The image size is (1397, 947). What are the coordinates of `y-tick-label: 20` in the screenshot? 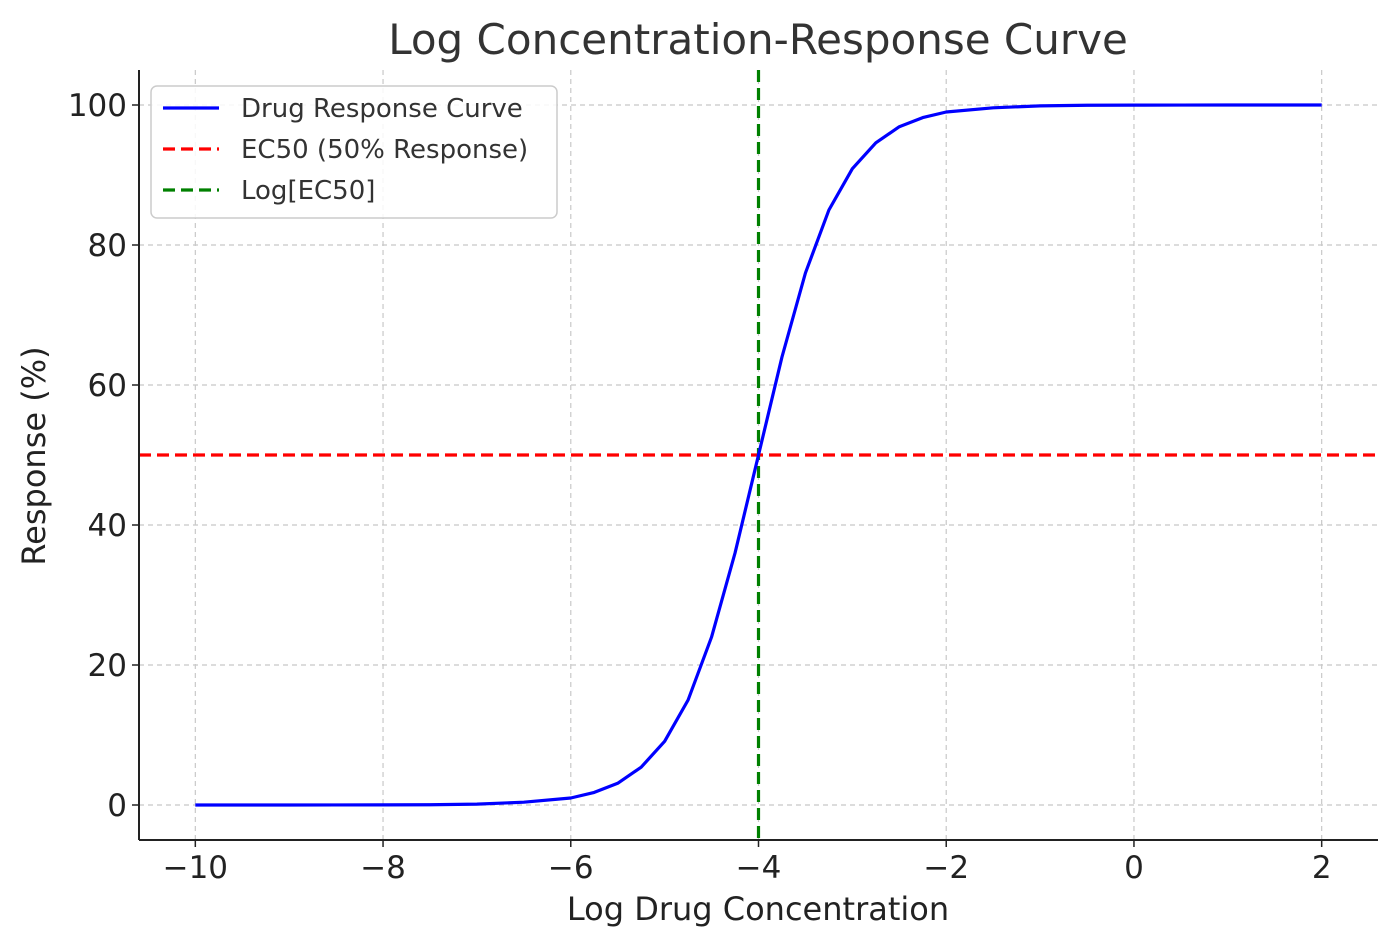 It's located at (107, 666).